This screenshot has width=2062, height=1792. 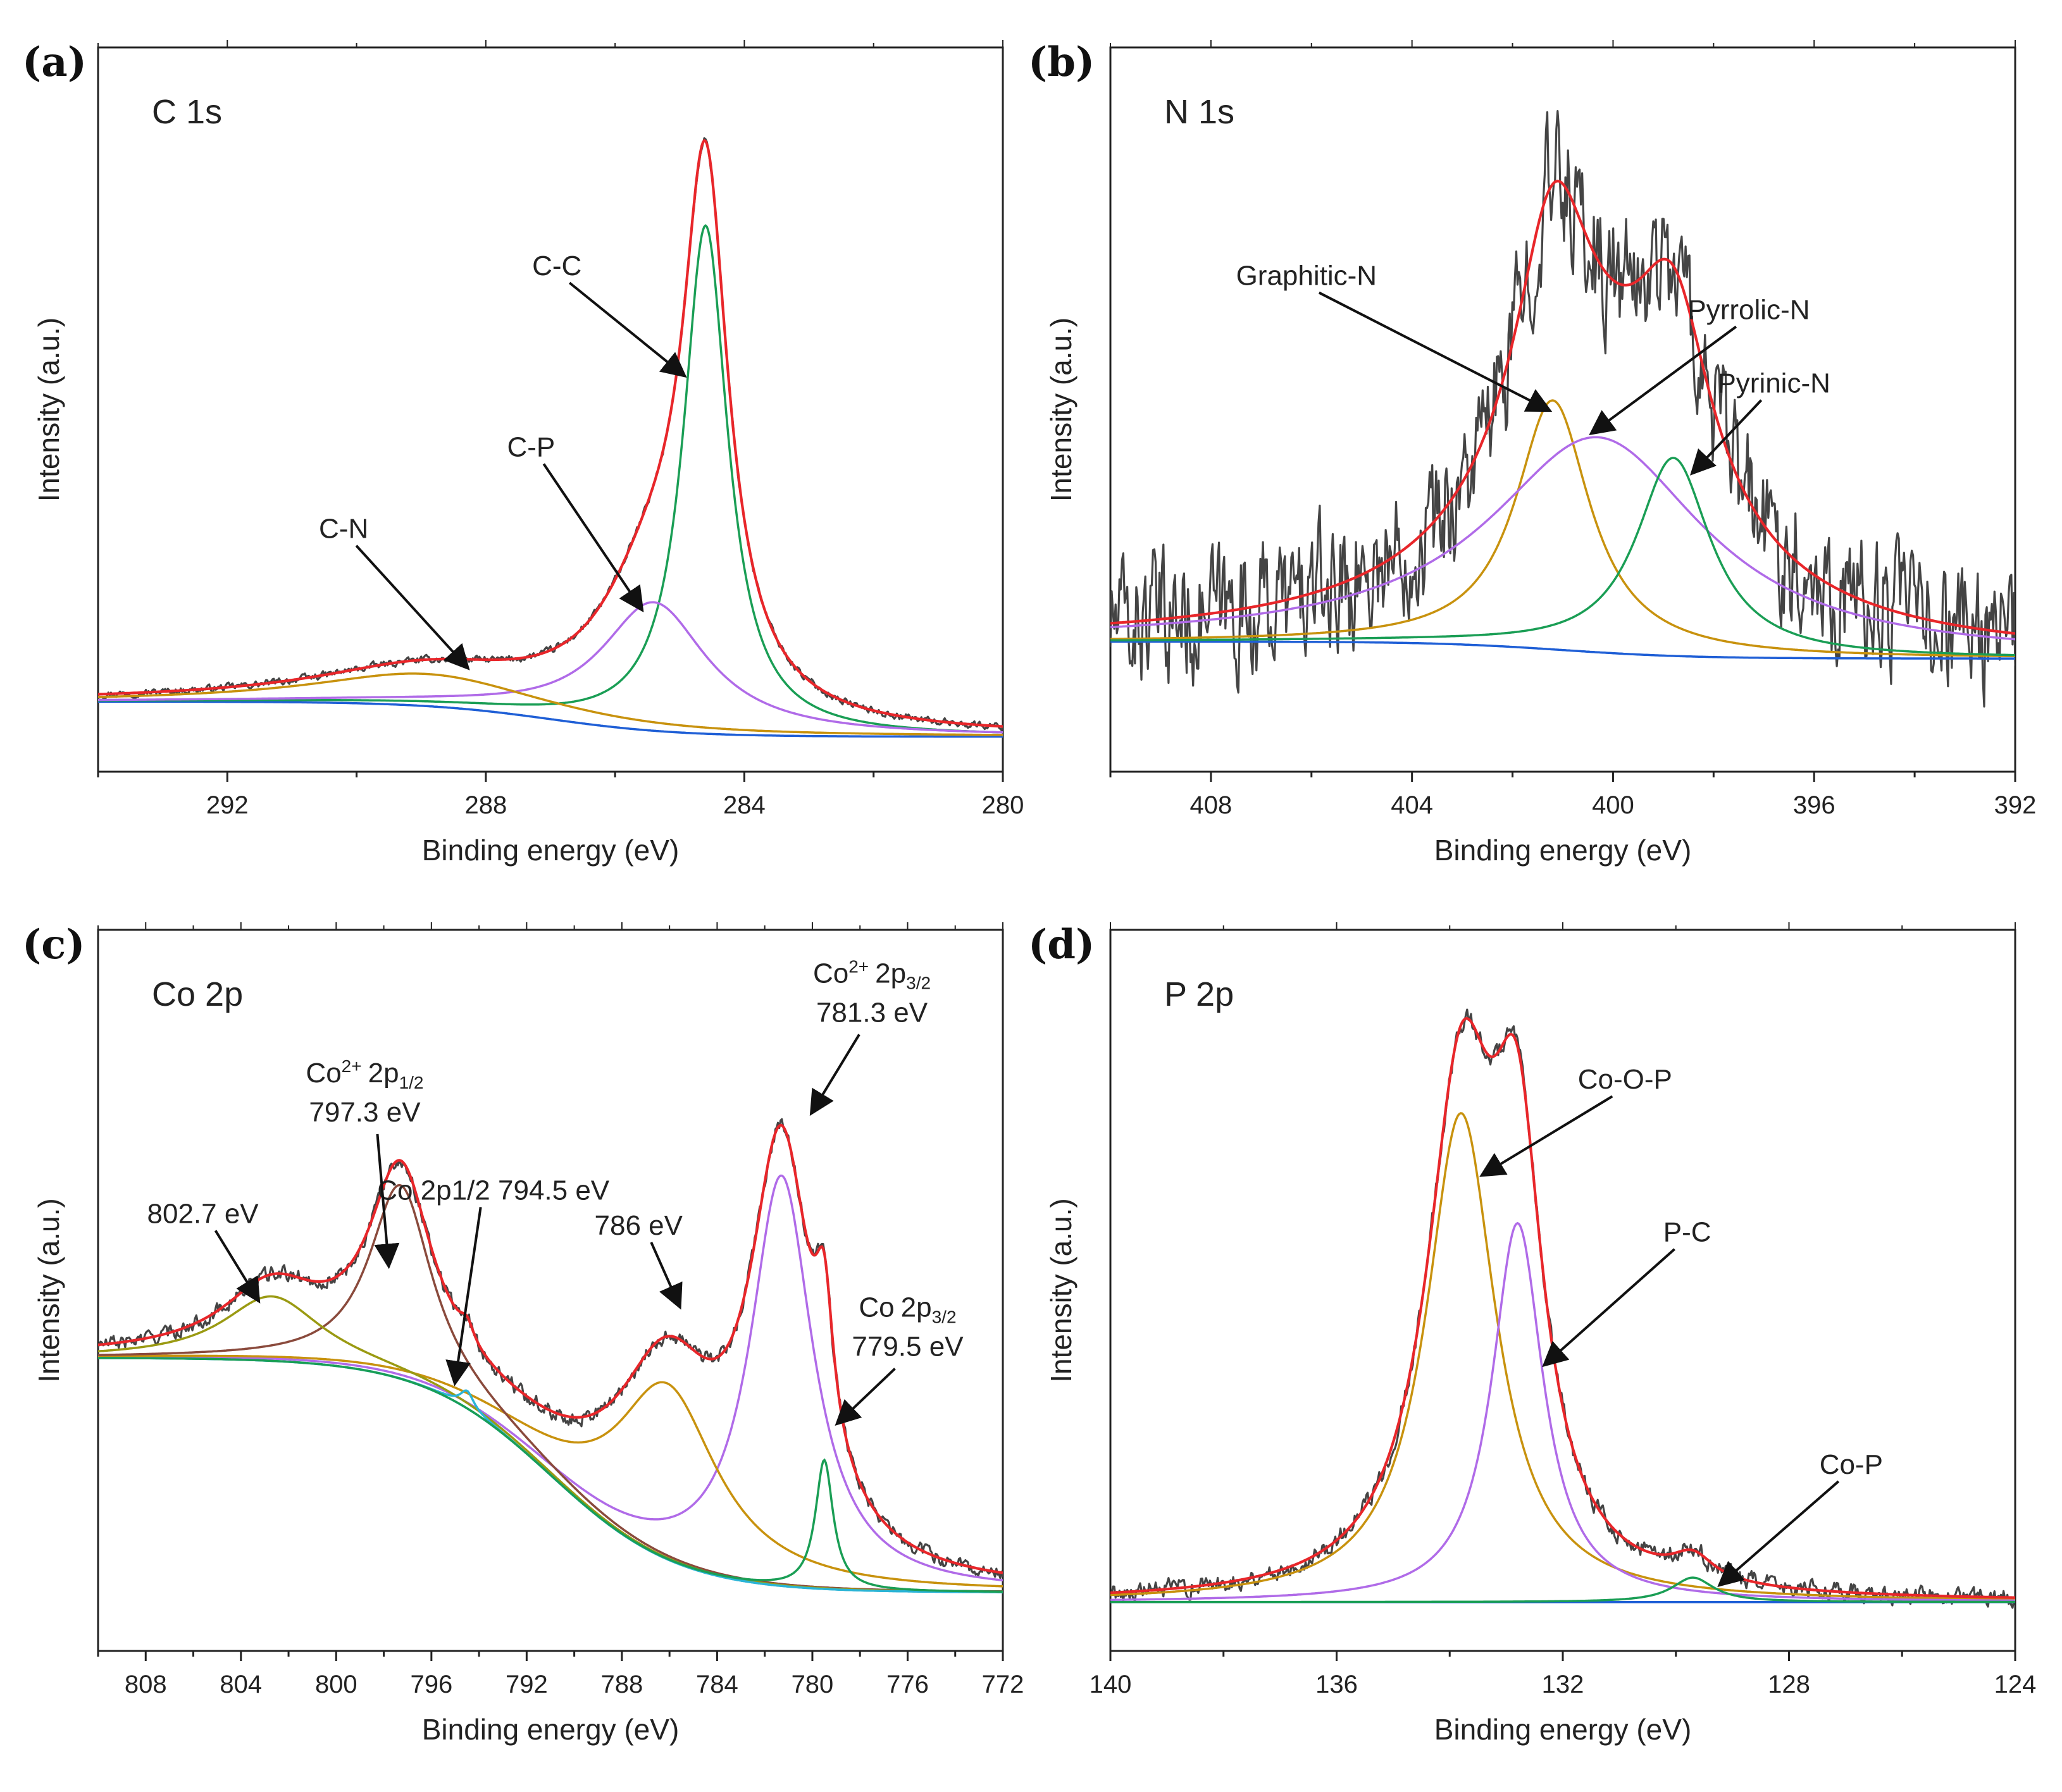 I want to click on annotation-label: C-C, so click(x=557, y=265).